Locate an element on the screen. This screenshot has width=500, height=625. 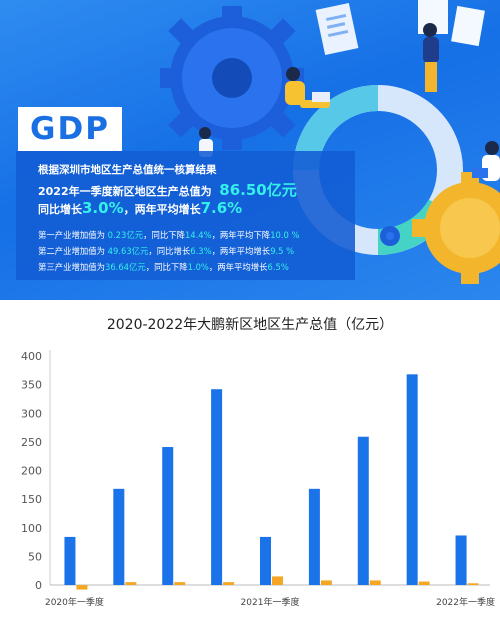
y-tick-label: 200 is located at coordinates (31, 471).